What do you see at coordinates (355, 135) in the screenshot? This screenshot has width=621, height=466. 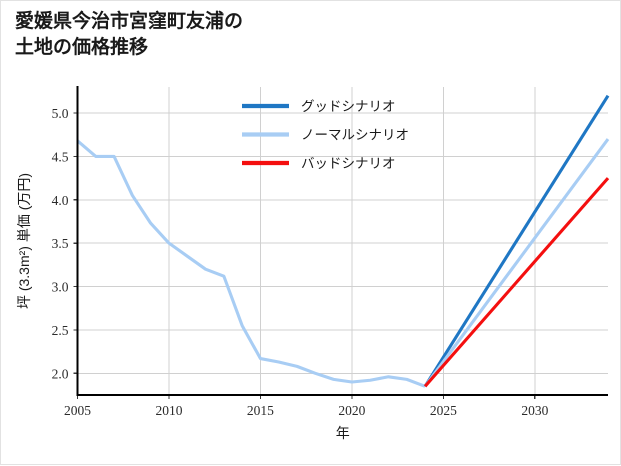 I see `legend-label: ノーマルシナリオ` at bounding box center [355, 135].